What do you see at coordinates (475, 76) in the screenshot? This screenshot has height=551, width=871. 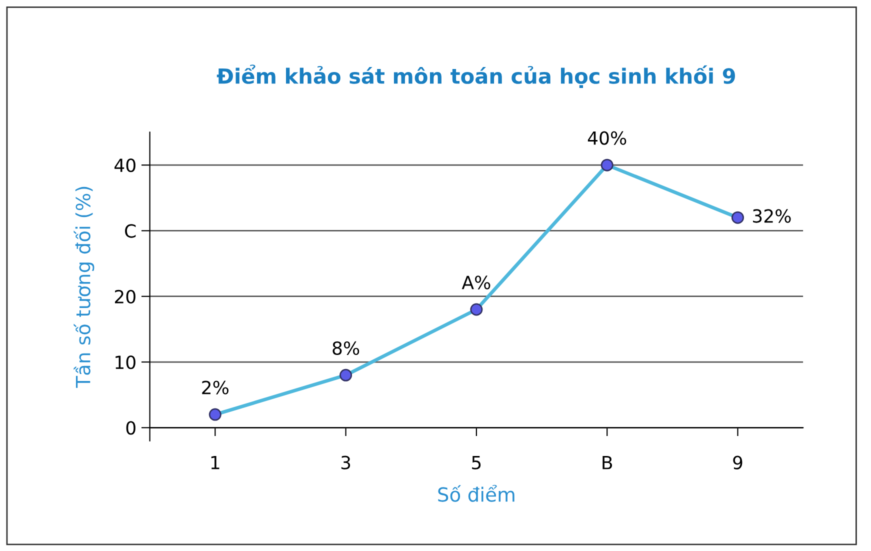 I see `chart-title: Điểm khảo sát môn toán của học sinh khối 9` at bounding box center [475, 76].